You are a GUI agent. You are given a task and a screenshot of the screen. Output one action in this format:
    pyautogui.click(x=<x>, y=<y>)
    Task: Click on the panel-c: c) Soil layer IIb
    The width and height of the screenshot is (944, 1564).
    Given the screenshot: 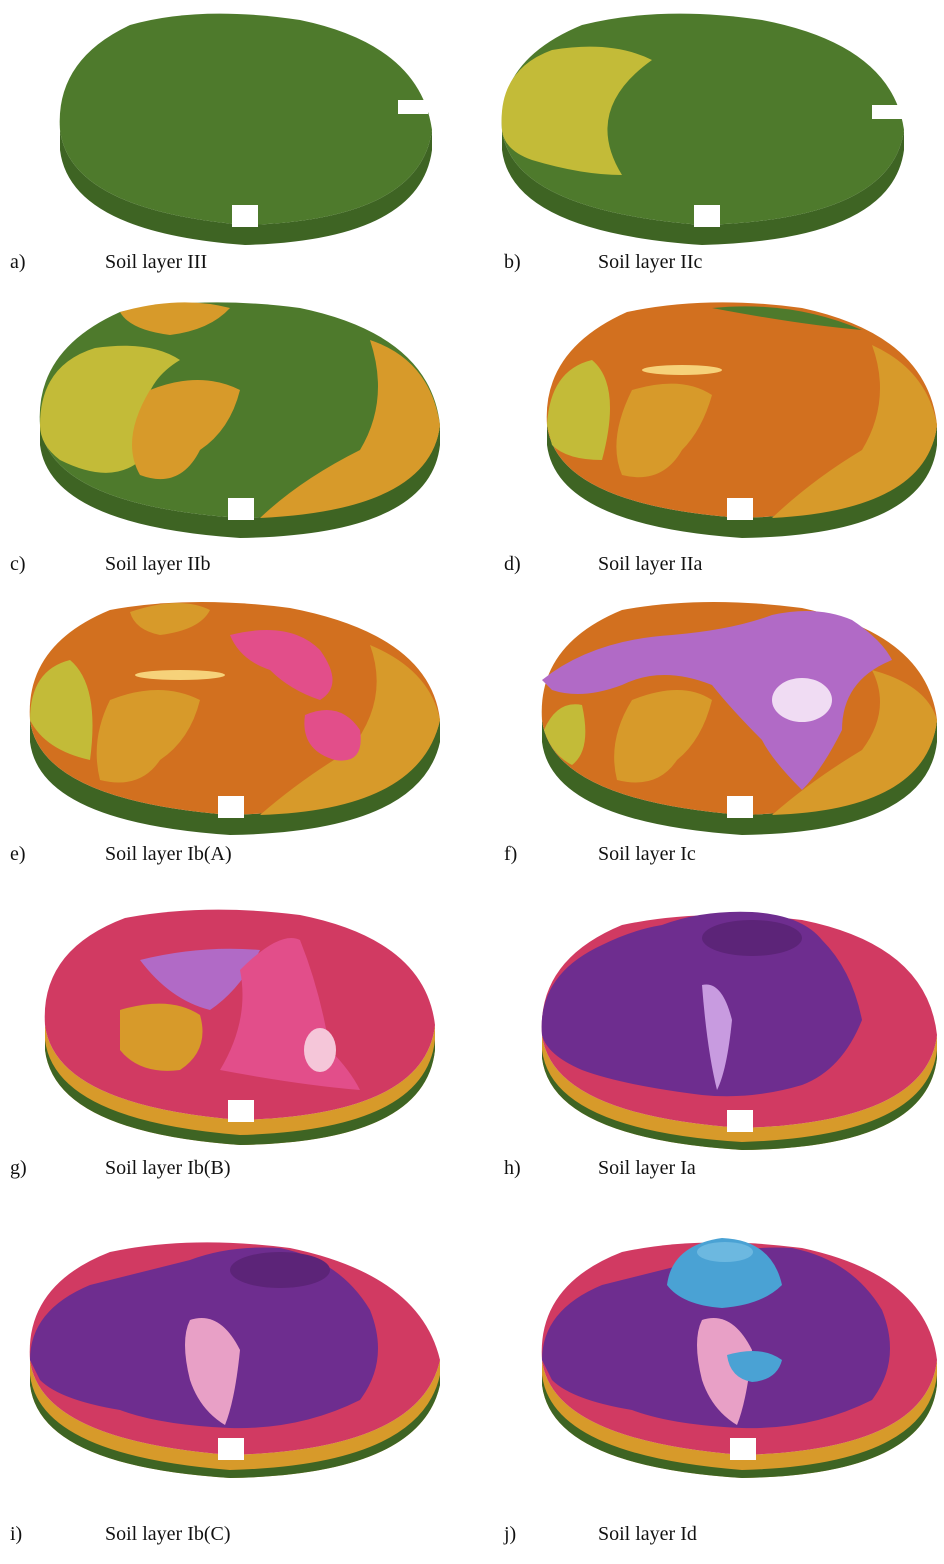 What is the action you would take?
    pyautogui.click(x=236, y=446)
    